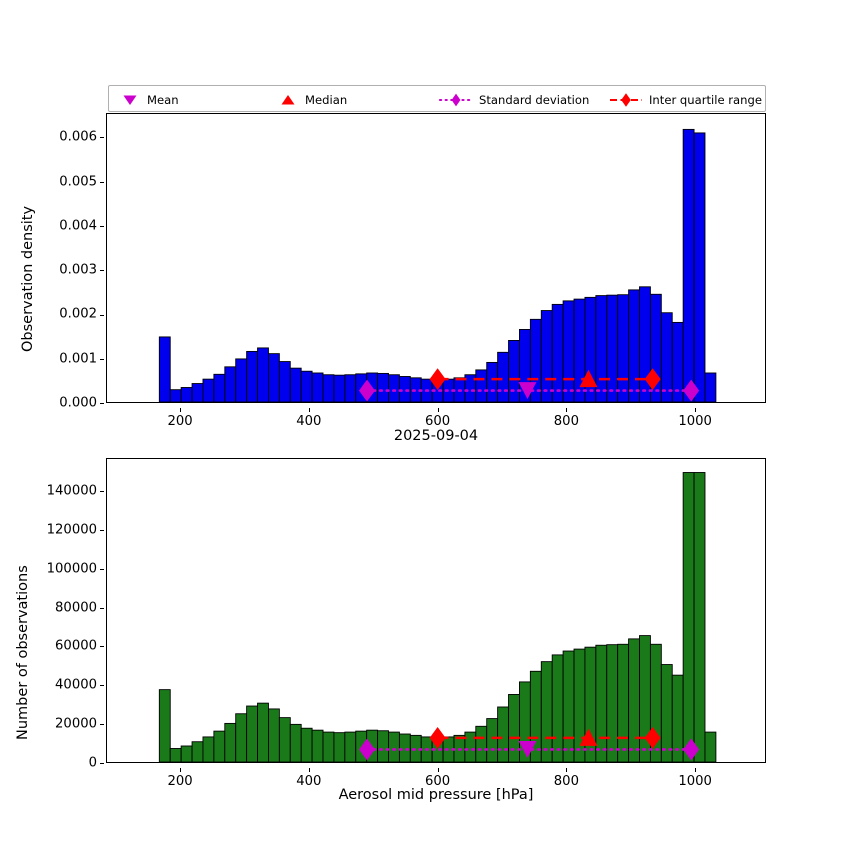  Describe the element at coordinates (456, 99) in the screenshot. I see `diamond-dotted-icon` at that location.